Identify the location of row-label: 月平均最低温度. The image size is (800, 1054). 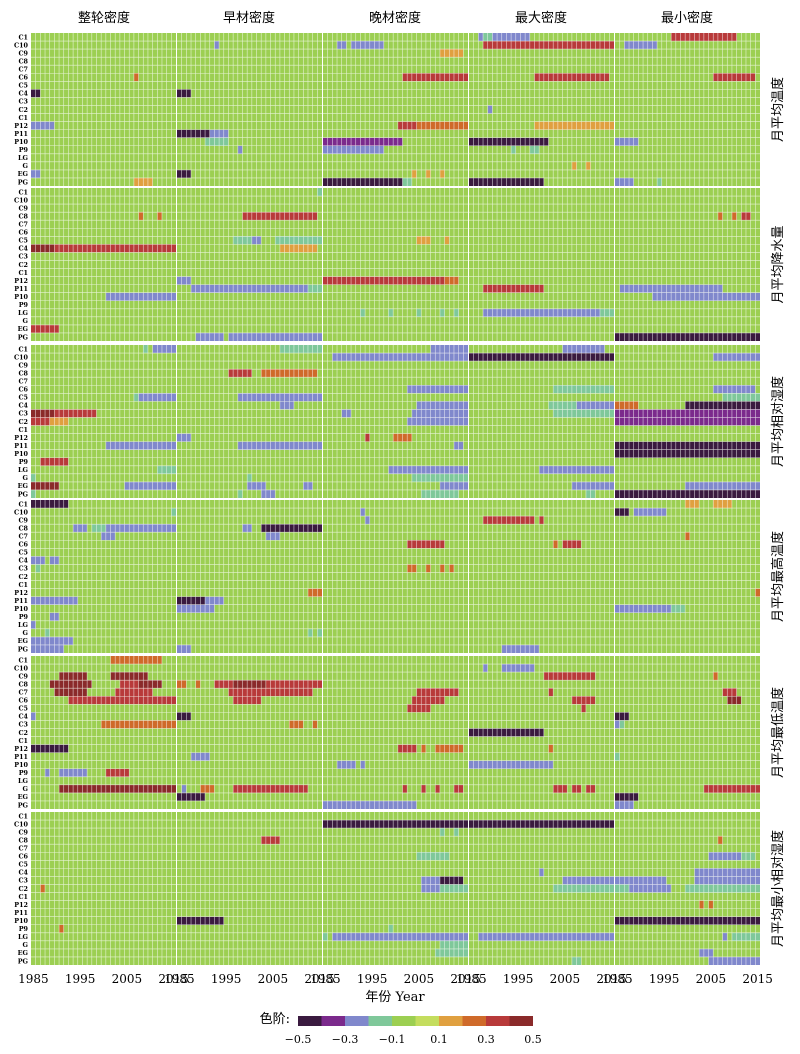
(778, 732).